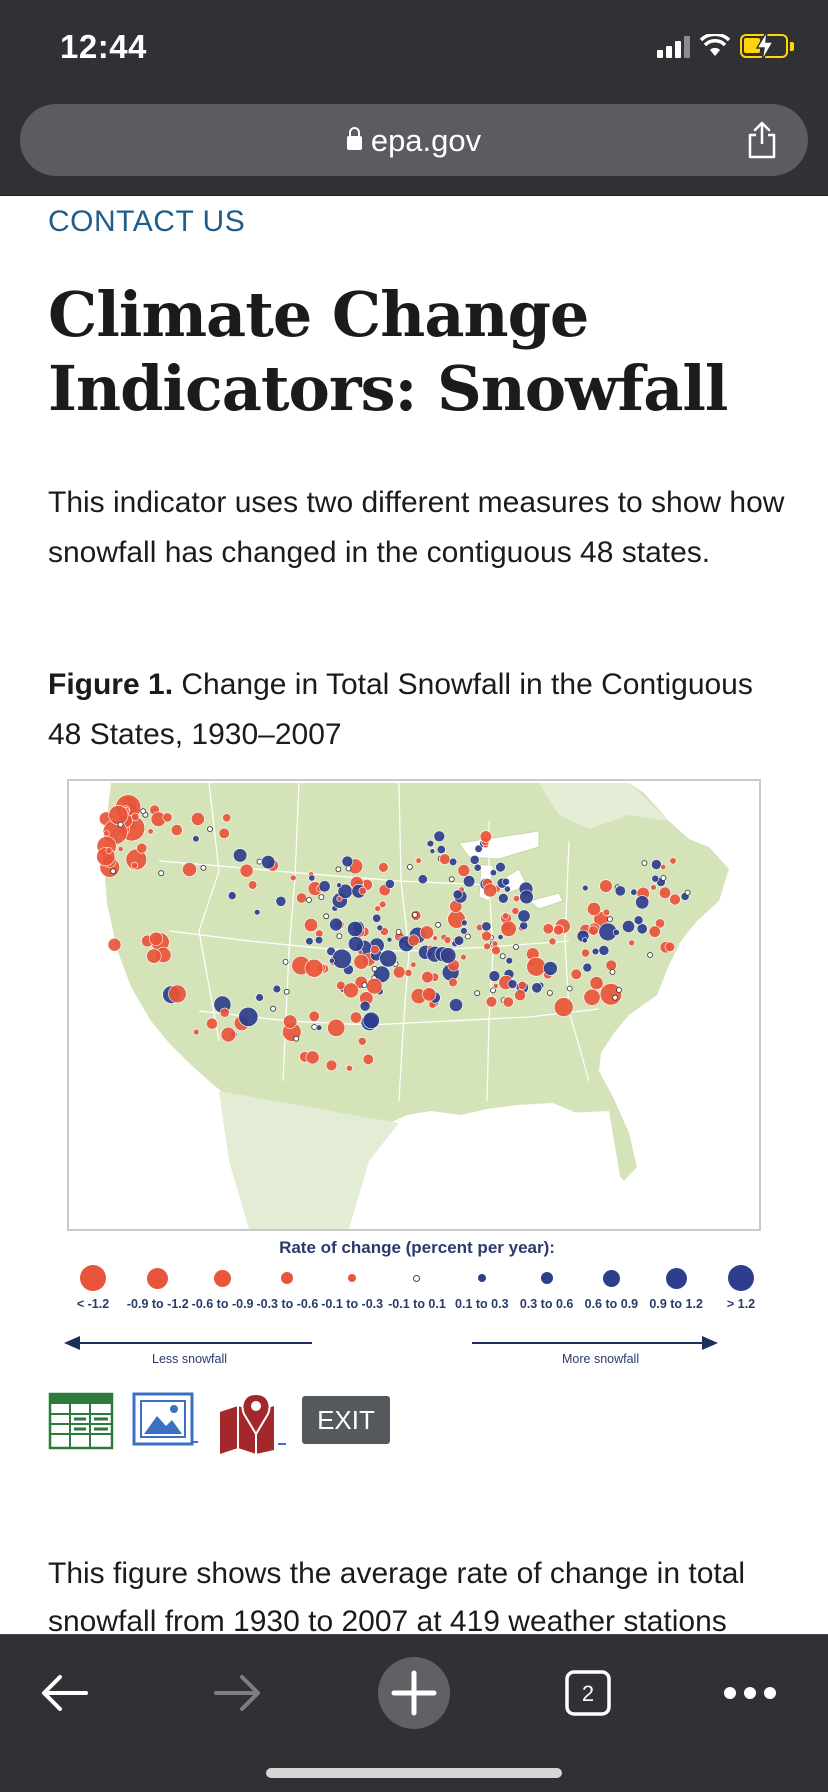 Image resolution: width=828 pixels, height=1792 pixels. I want to click on address-bar: epa.gov, so click(414, 140).